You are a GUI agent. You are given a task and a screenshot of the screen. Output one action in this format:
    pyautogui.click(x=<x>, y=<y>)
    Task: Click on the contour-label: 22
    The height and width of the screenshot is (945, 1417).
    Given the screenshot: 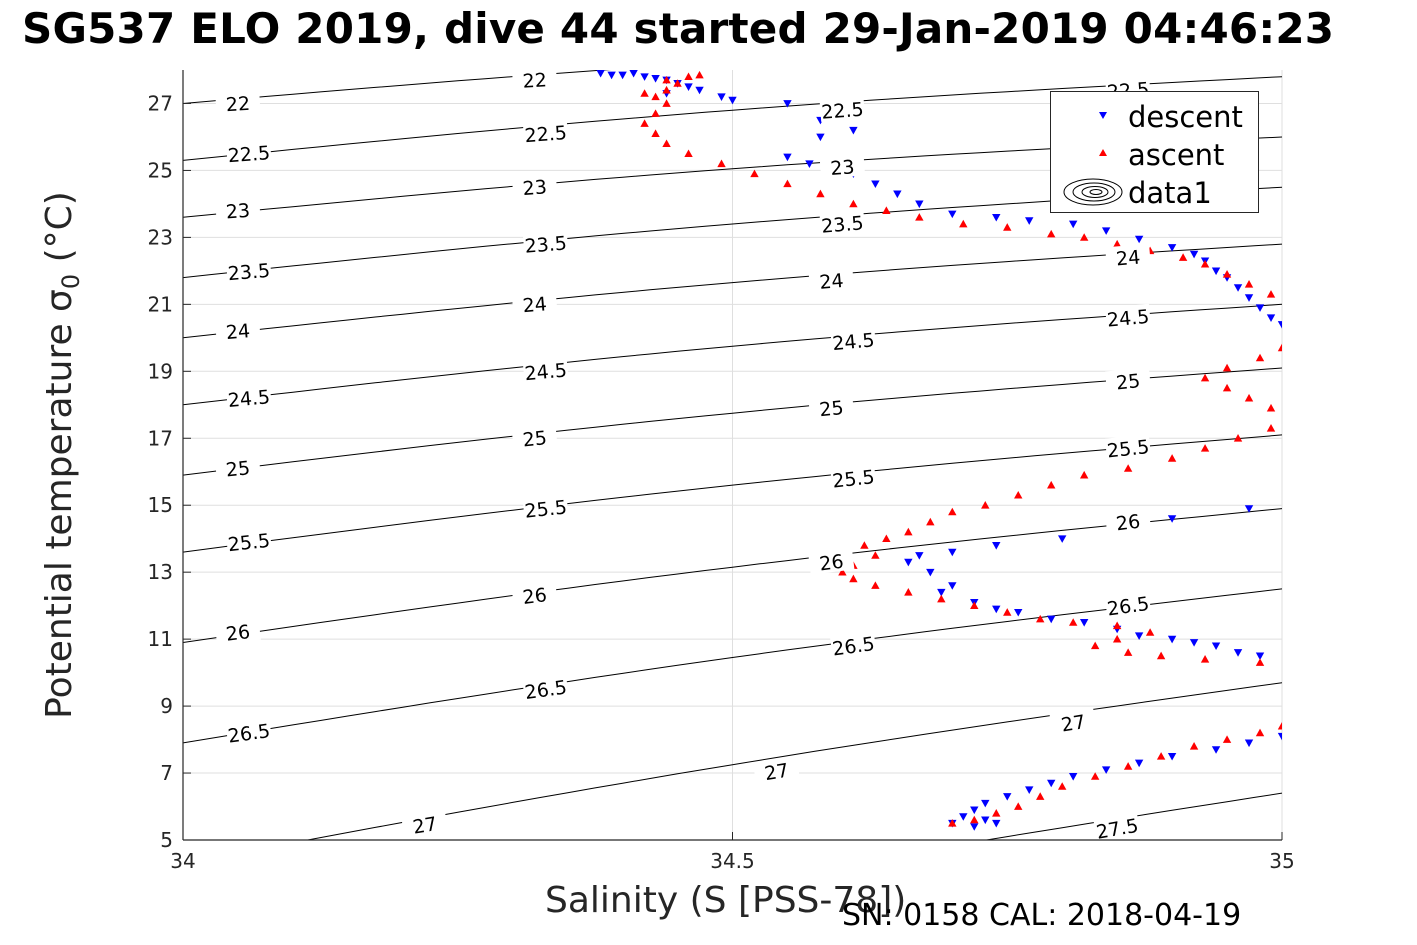 What is the action you would take?
    pyautogui.click(x=237, y=104)
    